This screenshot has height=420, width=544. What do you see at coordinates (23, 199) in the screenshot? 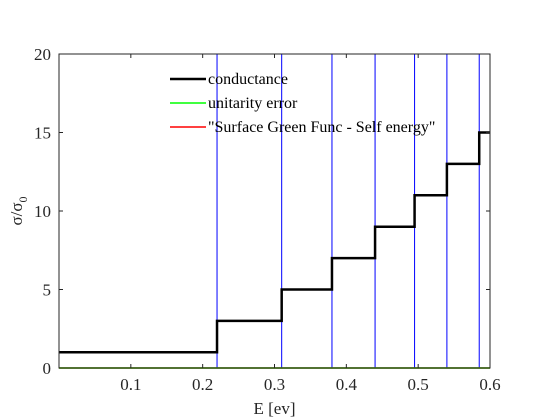
I see `y-axis-label-subscript: 0` at bounding box center [23, 199].